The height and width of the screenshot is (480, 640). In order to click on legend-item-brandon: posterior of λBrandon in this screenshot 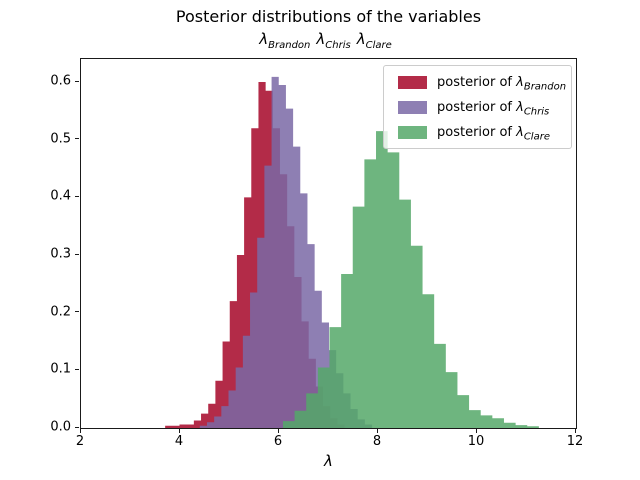, I will do `click(482, 82)`.